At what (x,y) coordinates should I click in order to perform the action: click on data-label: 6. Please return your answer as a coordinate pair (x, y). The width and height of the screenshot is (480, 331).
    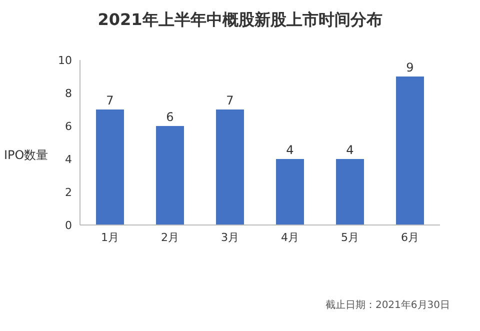
    Looking at the image, I should click on (170, 117).